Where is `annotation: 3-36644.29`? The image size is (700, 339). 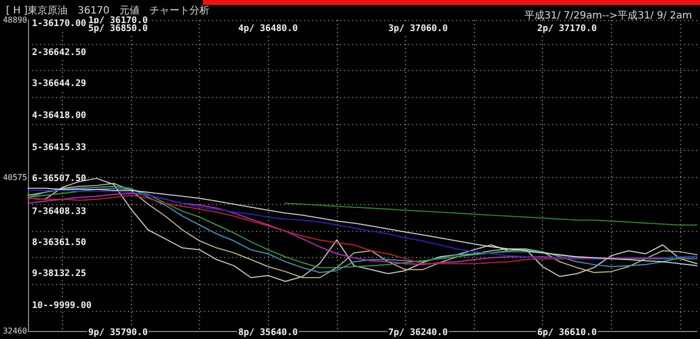
annotation: 3-36644.29 is located at coordinates (59, 84).